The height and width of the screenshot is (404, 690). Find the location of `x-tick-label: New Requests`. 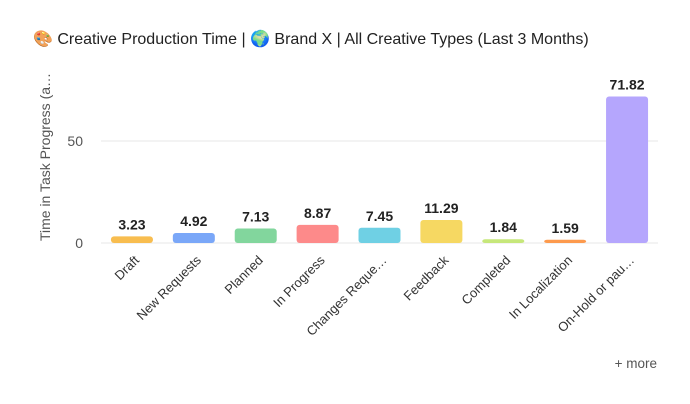

x-tick-label: New Requests is located at coordinates (169, 287).